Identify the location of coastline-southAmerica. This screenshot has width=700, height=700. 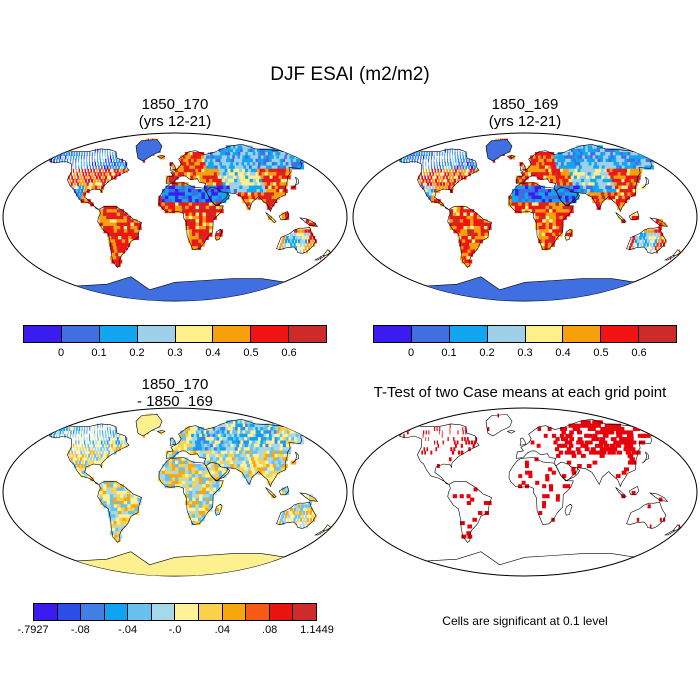
(119, 237).